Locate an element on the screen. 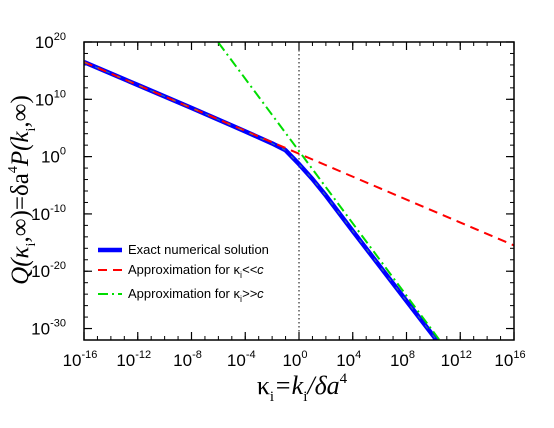  x-tick-label: 10⁰ is located at coordinates (294, 359).